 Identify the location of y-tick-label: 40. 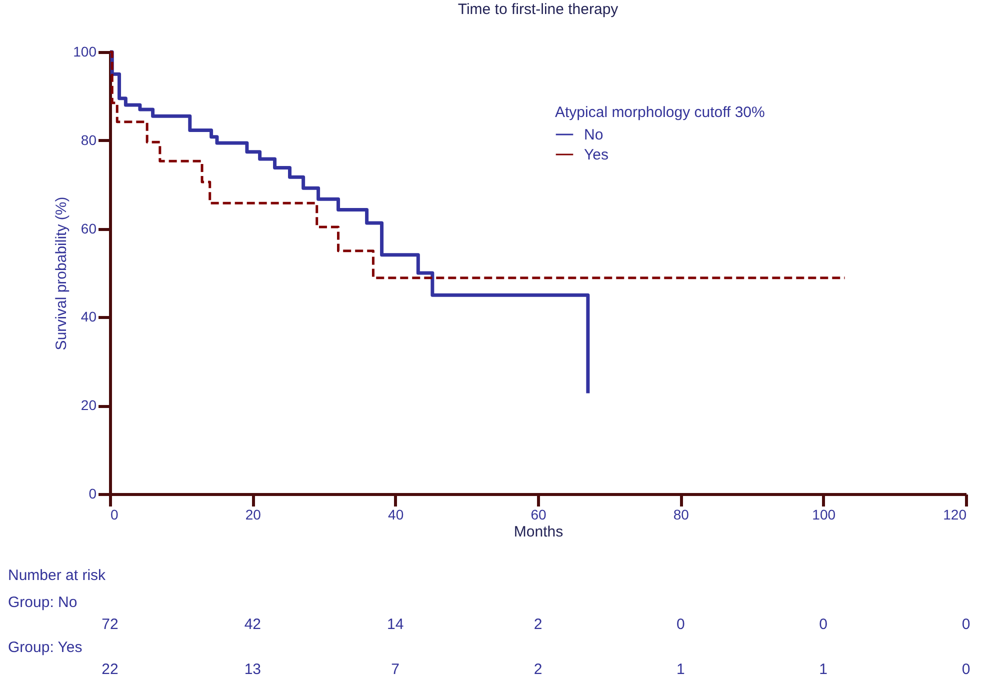
(88, 316).